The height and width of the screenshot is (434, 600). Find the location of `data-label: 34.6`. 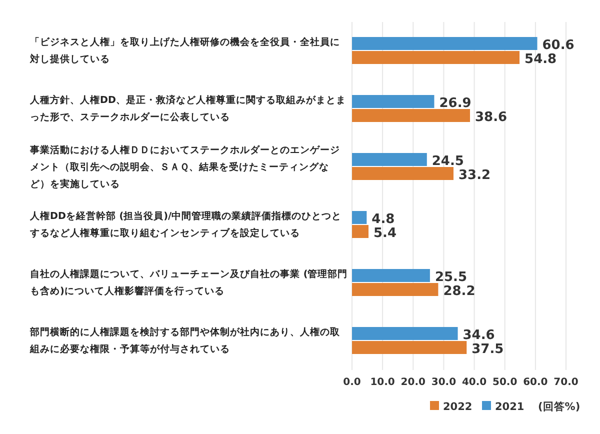

data-label: 34.6 is located at coordinates (478, 335).